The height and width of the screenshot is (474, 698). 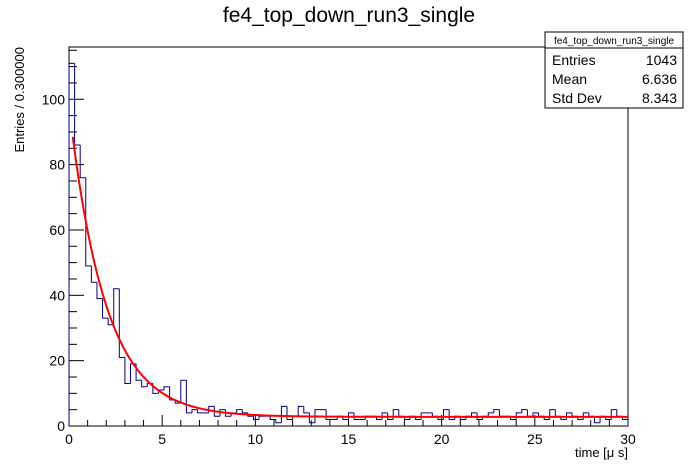 What do you see at coordinates (57, 230) in the screenshot?
I see `y-tick-label: 60` at bounding box center [57, 230].